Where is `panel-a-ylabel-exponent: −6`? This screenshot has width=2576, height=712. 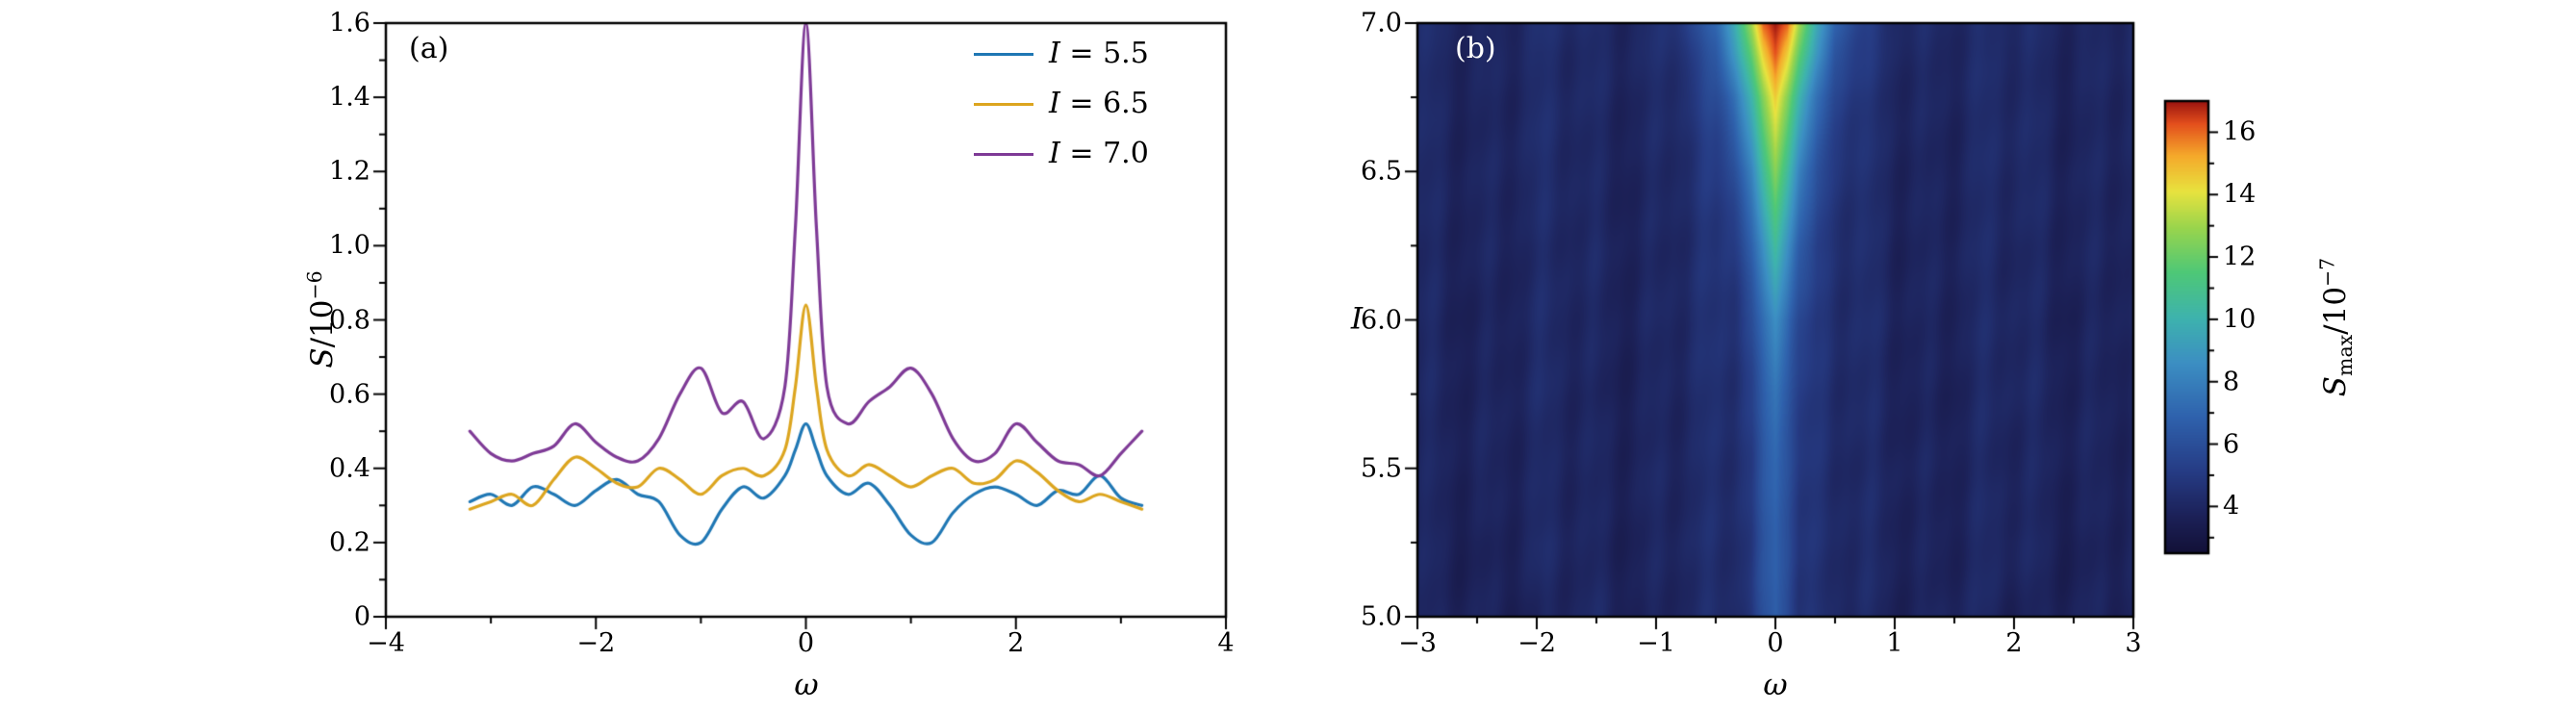 panel-a-ylabel-exponent: −6 is located at coordinates (314, 285).